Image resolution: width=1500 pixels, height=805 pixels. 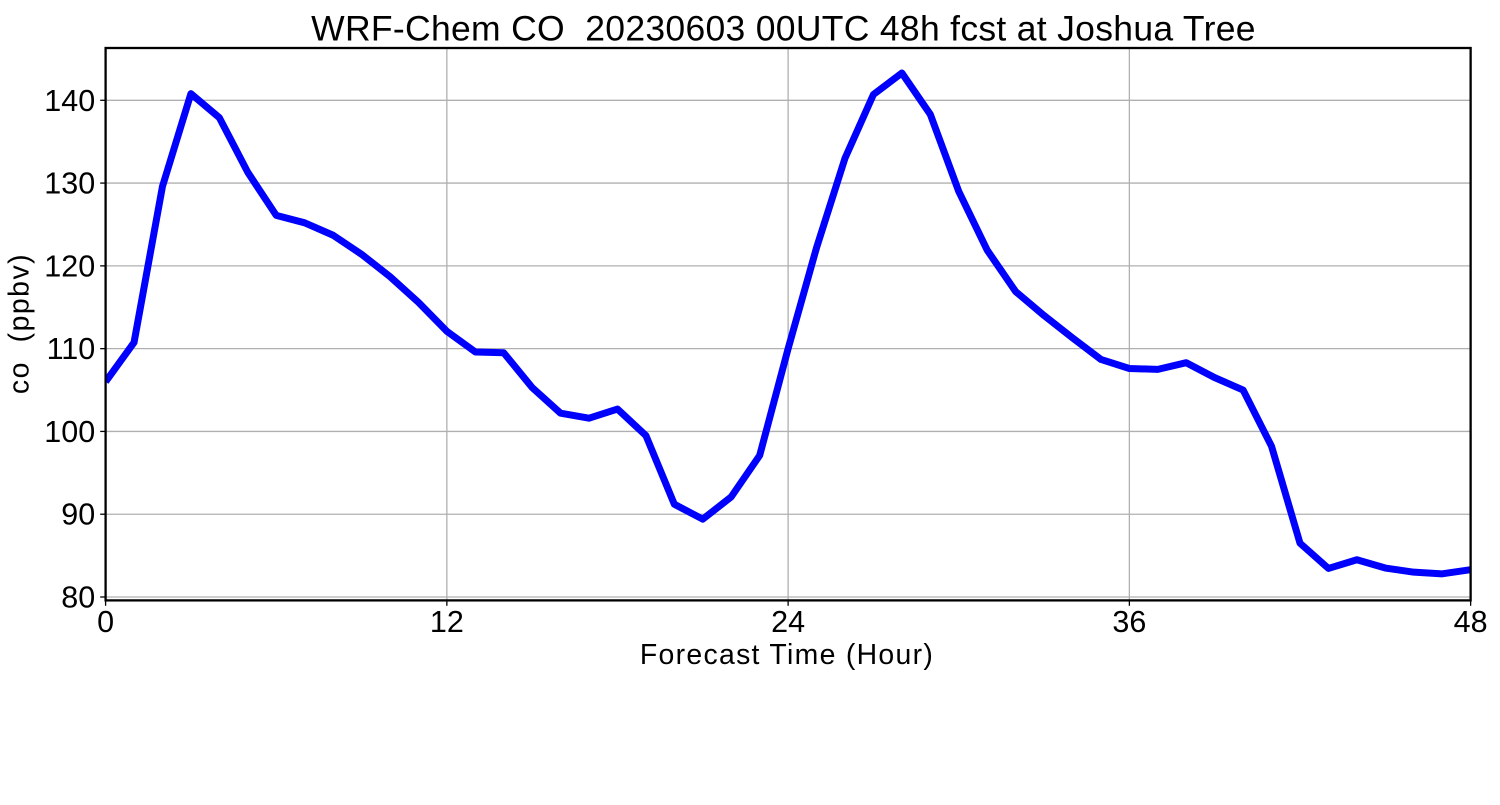 I want to click on svg-text: 24, so click(x=788, y=622).